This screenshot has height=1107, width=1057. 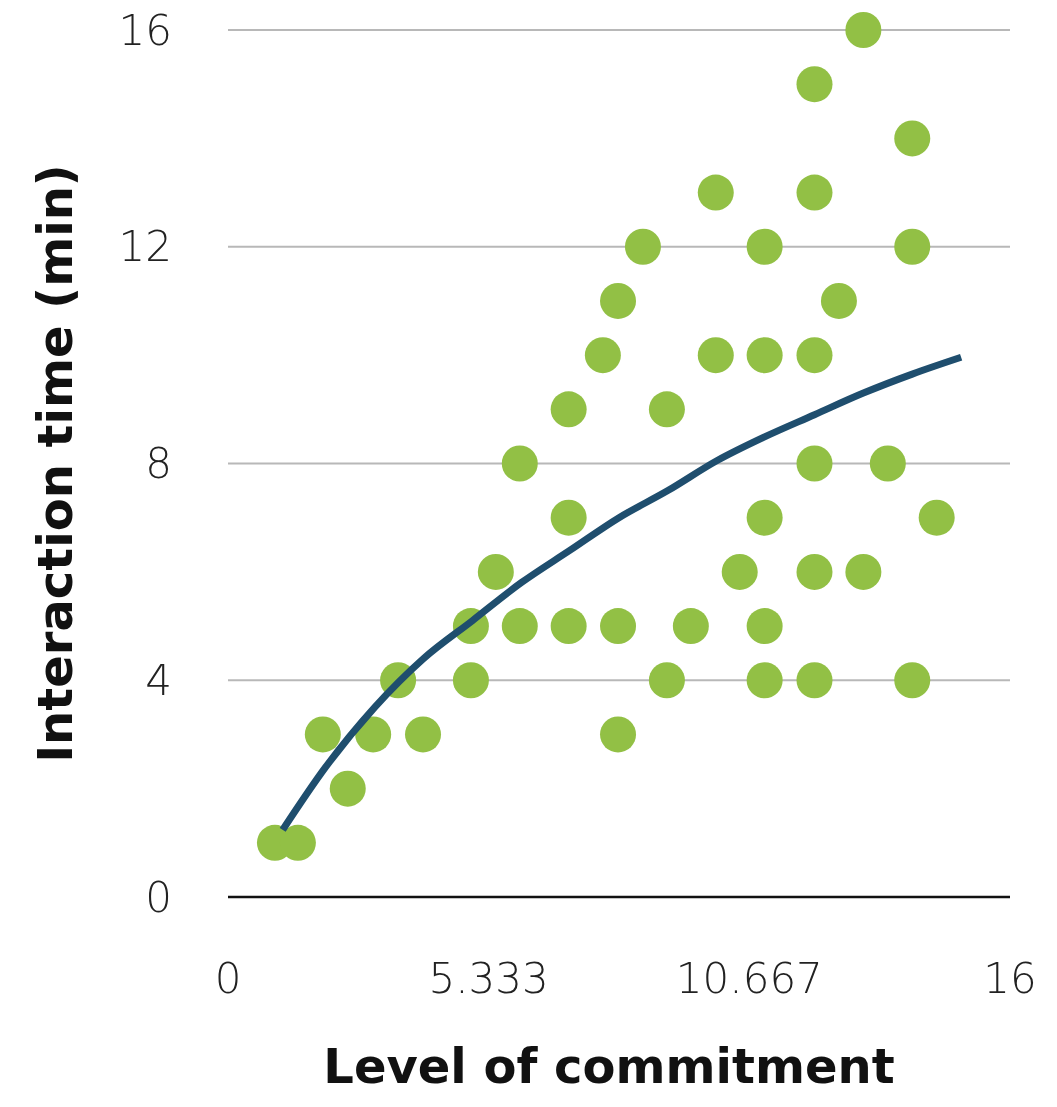 What do you see at coordinates (1010, 978) in the screenshot?
I see `x-tick-label: 16` at bounding box center [1010, 978].